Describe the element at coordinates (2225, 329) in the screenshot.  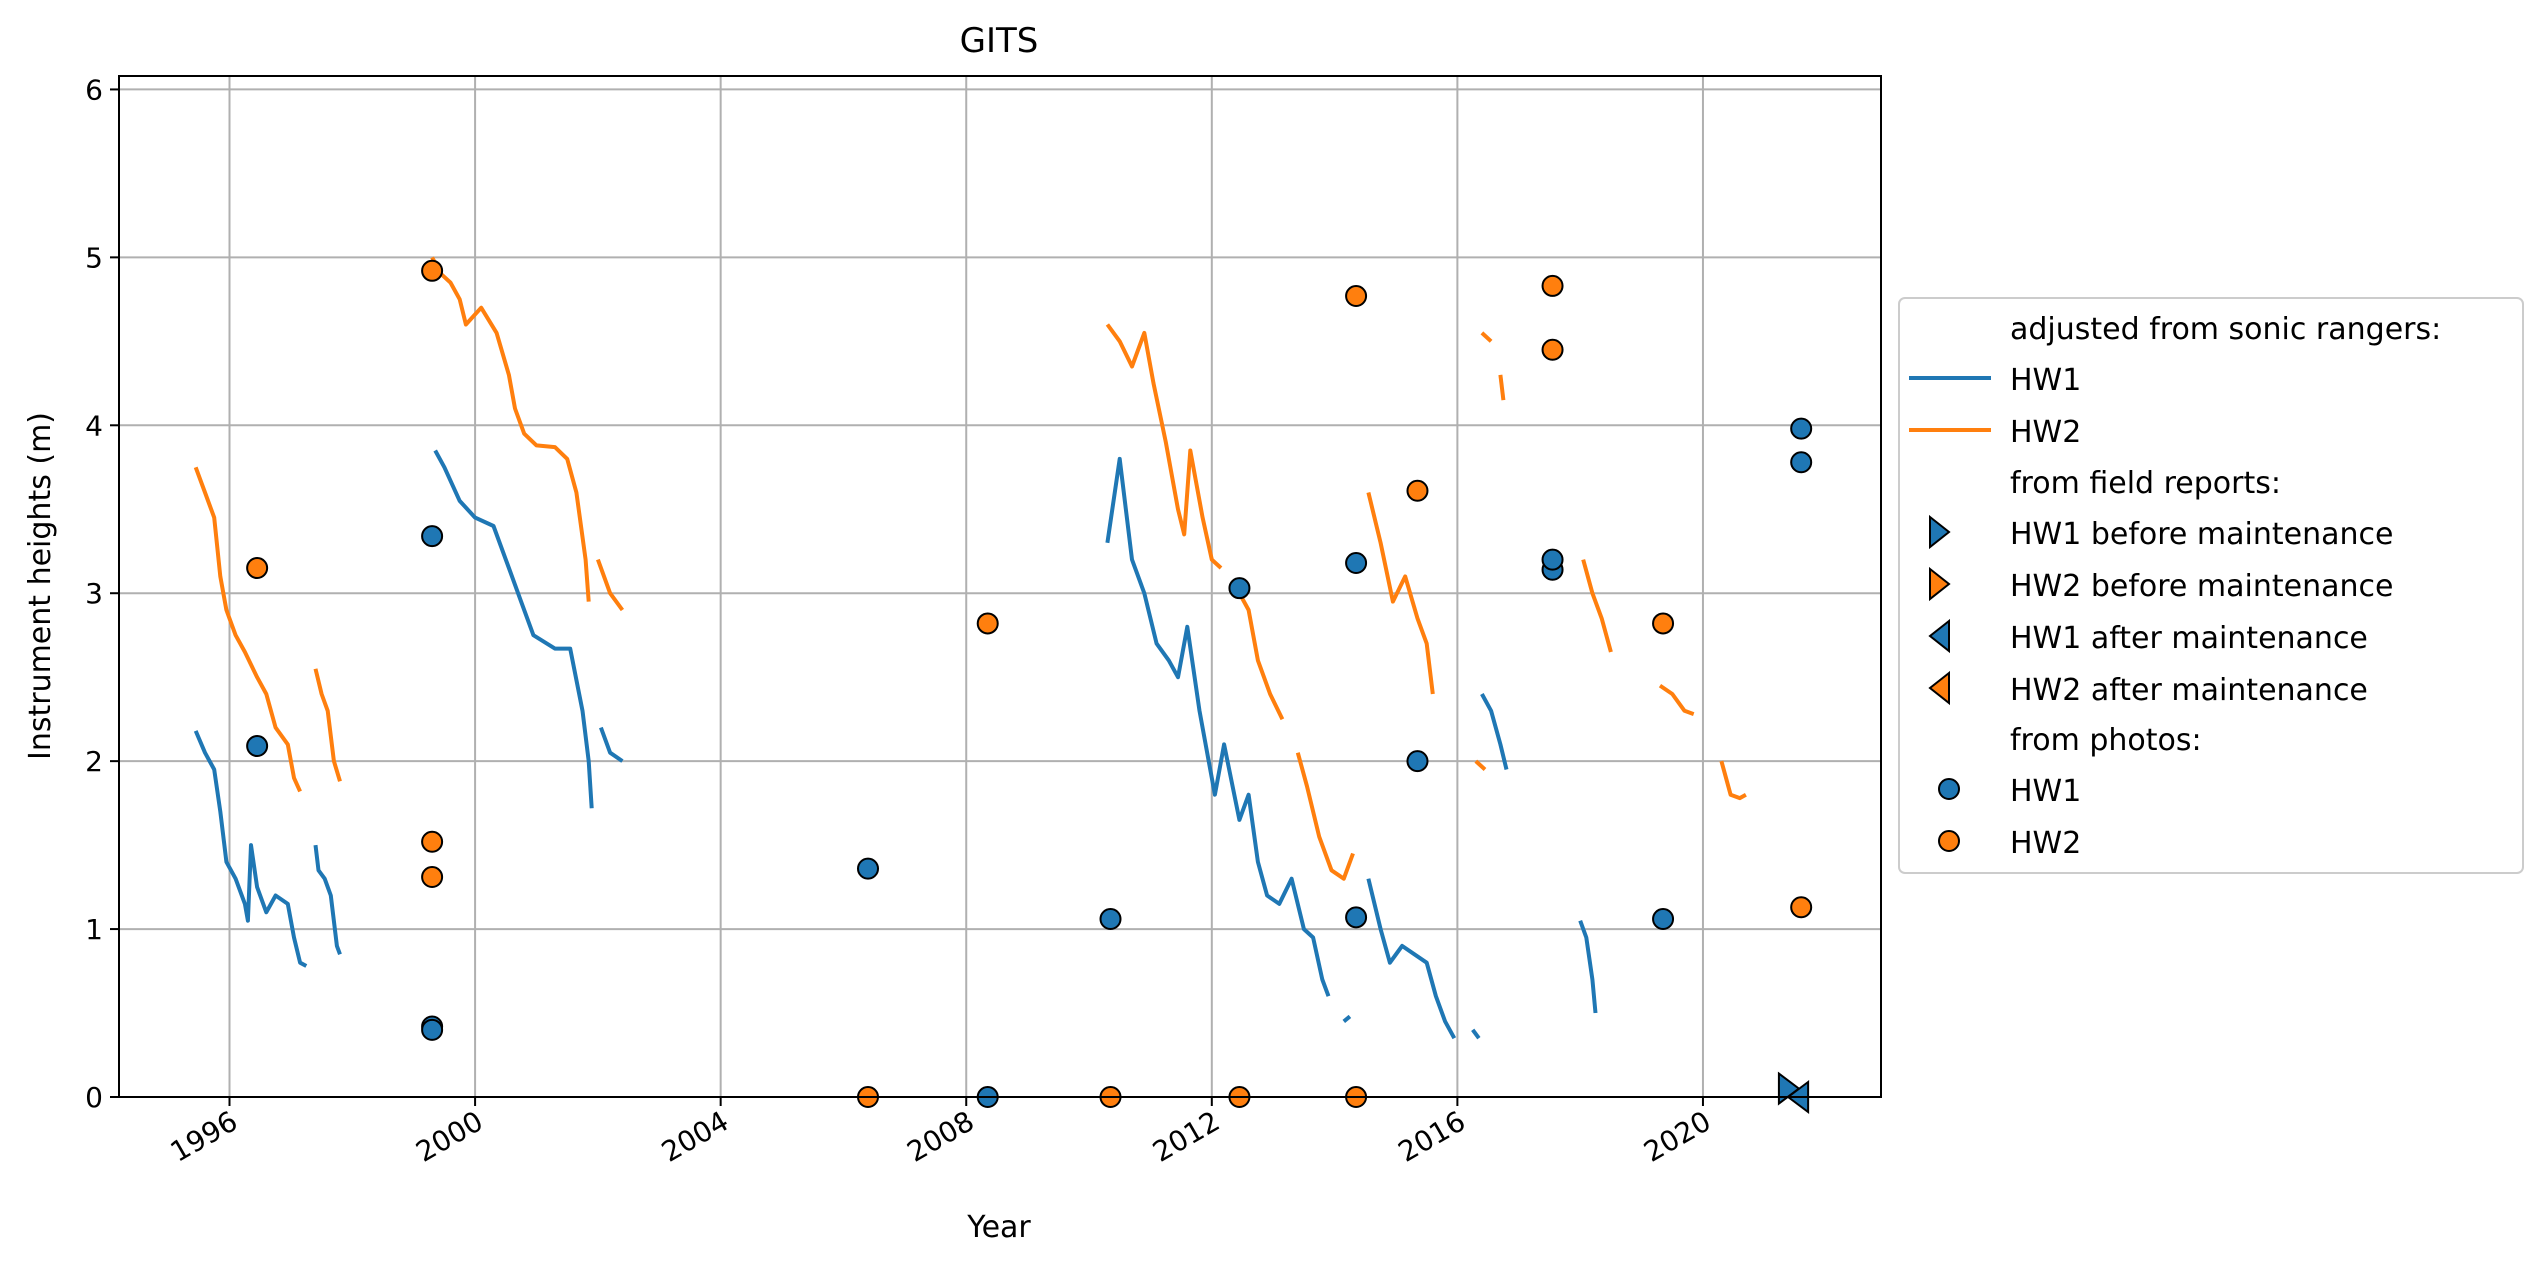
I see `legend-header-sonic: adjusted from sonic rangers:` at that location.